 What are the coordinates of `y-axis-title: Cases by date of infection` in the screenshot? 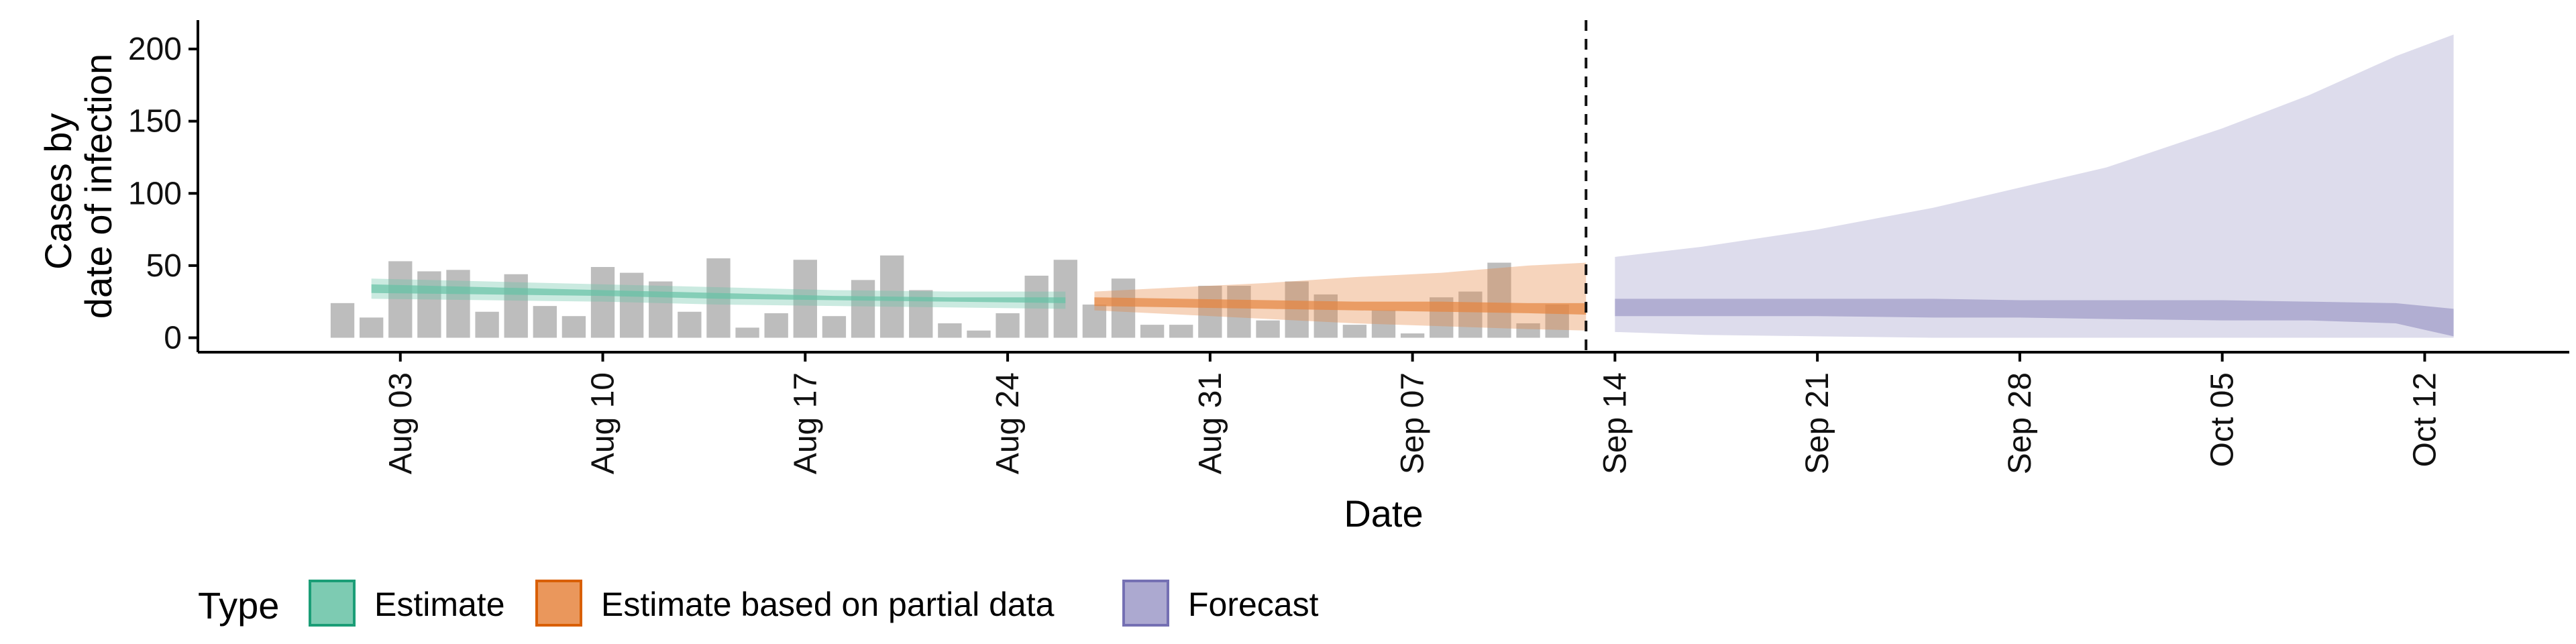 It's located at (78, 186).